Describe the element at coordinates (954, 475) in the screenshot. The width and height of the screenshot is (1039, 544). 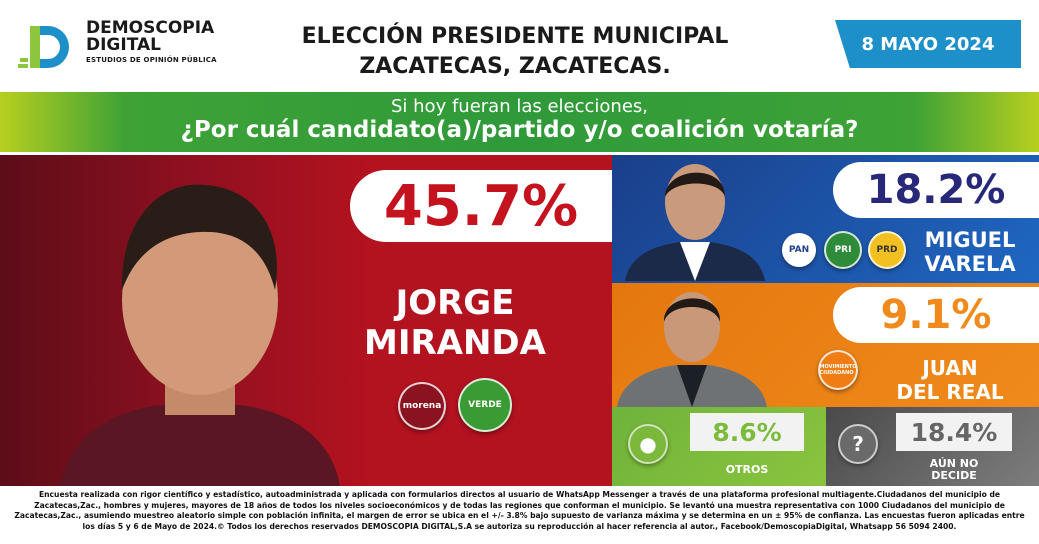
I see `label-line2: DECIDE` at that location.